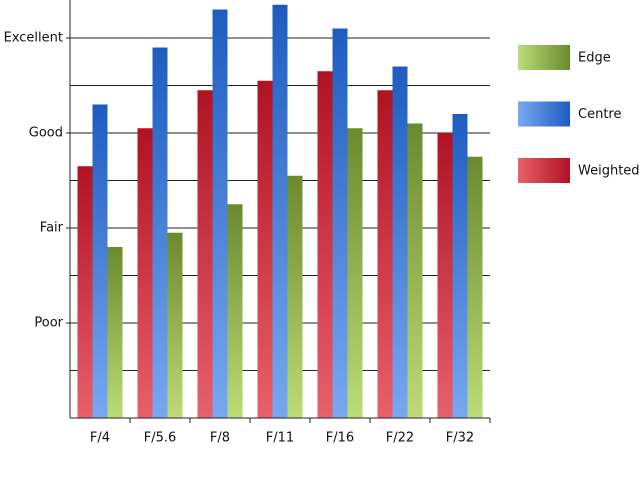 The width and height of the screenshot is (640, 480). Describe the element at coordinates (46, 133) in the screenshot. I see `y-tick-label: Good` at that location.